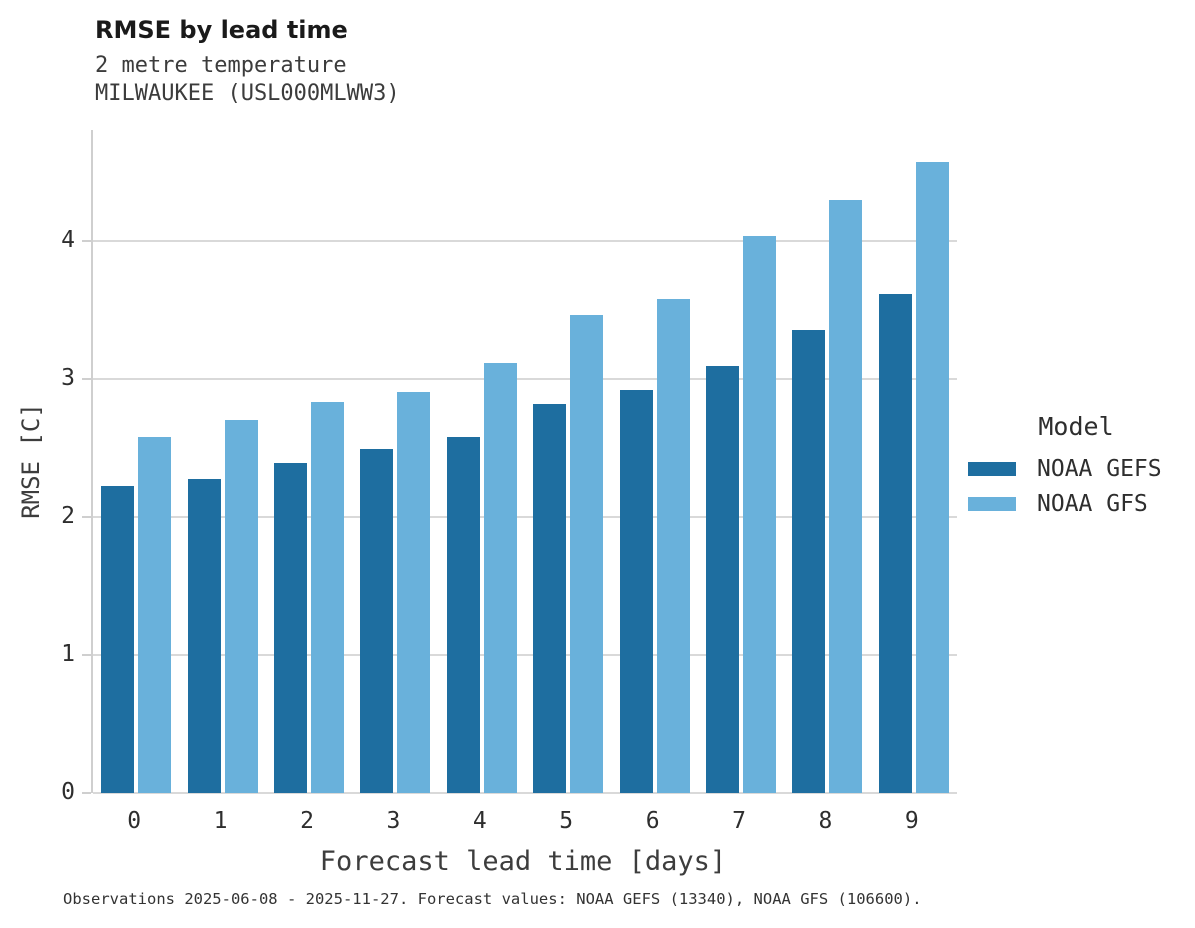 The image size is (1195, 928). I want to click on x-tick-label-9: 9, so click(911, 821).